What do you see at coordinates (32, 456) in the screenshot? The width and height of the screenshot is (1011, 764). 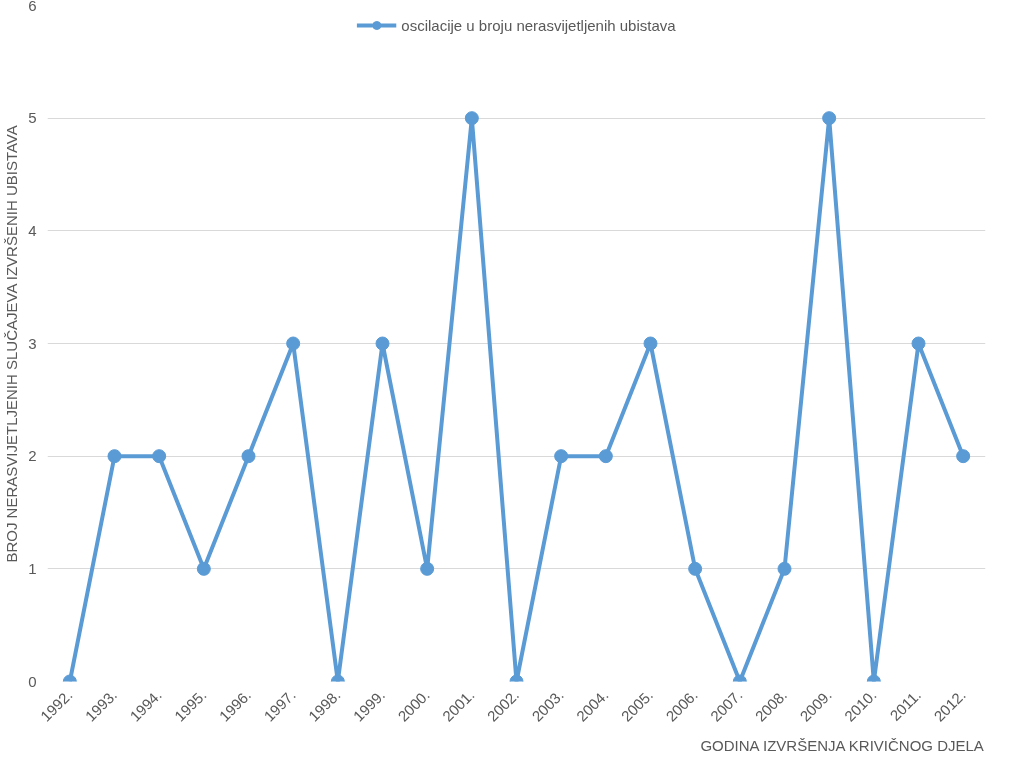 I see `y-tick-label: 2` at bounding box center [32, 456].